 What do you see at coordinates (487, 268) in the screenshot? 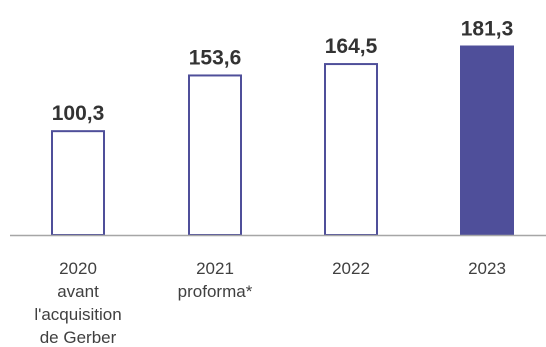
I see `category-label-3-line-0: 2023` at bounding box center [487, 268].